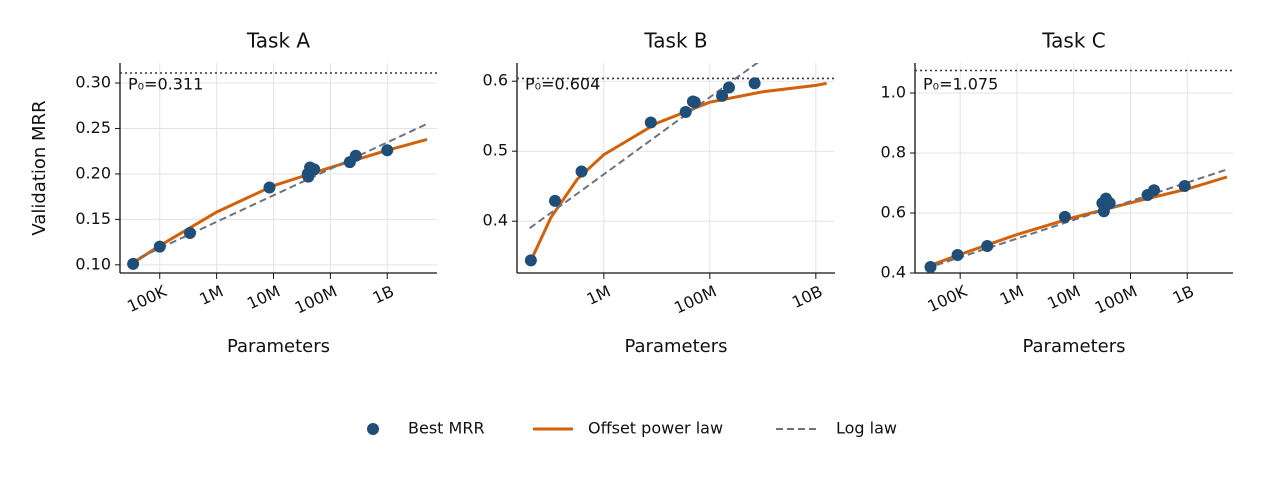  I want to click on y-tick-label: 0.8, so click(893, 152).